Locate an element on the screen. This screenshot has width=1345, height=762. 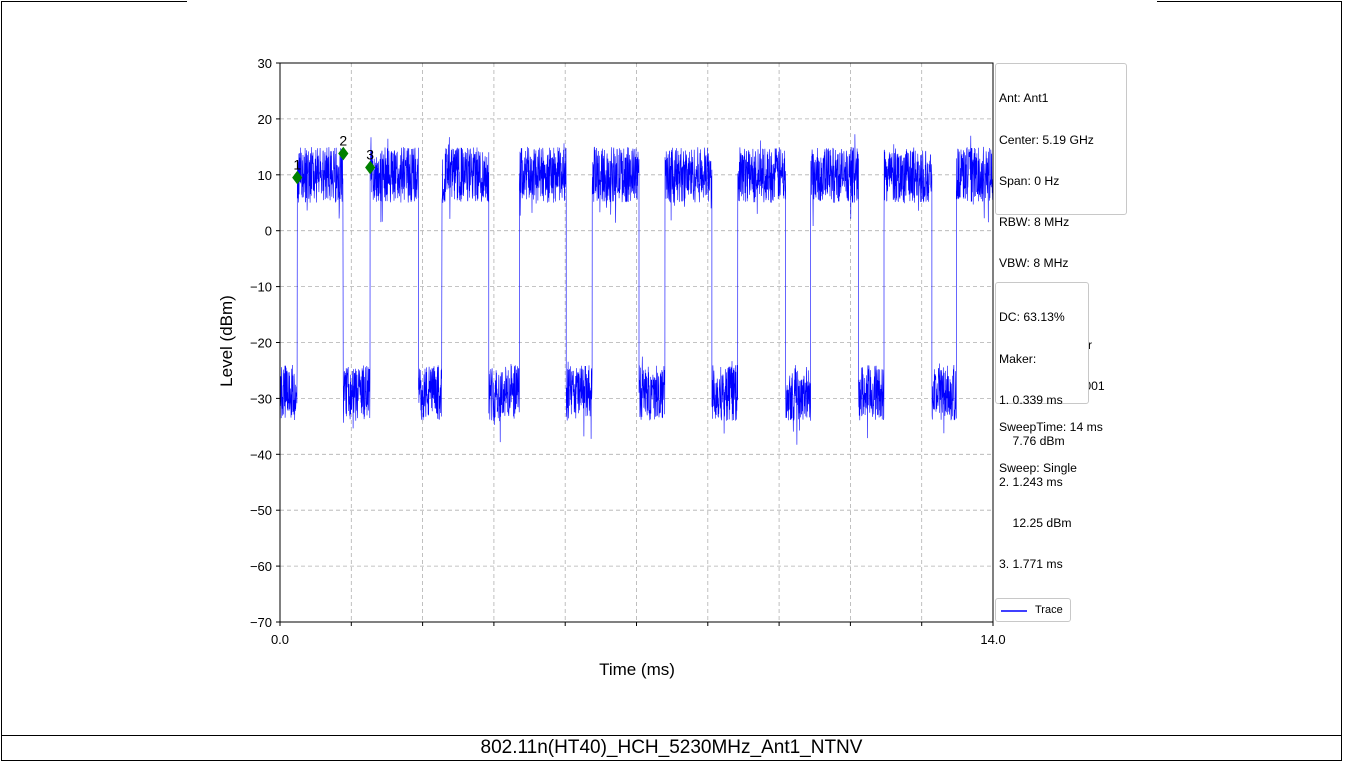
settings-line: RBW: 8 MHz is located at coordinates (1034, 221).